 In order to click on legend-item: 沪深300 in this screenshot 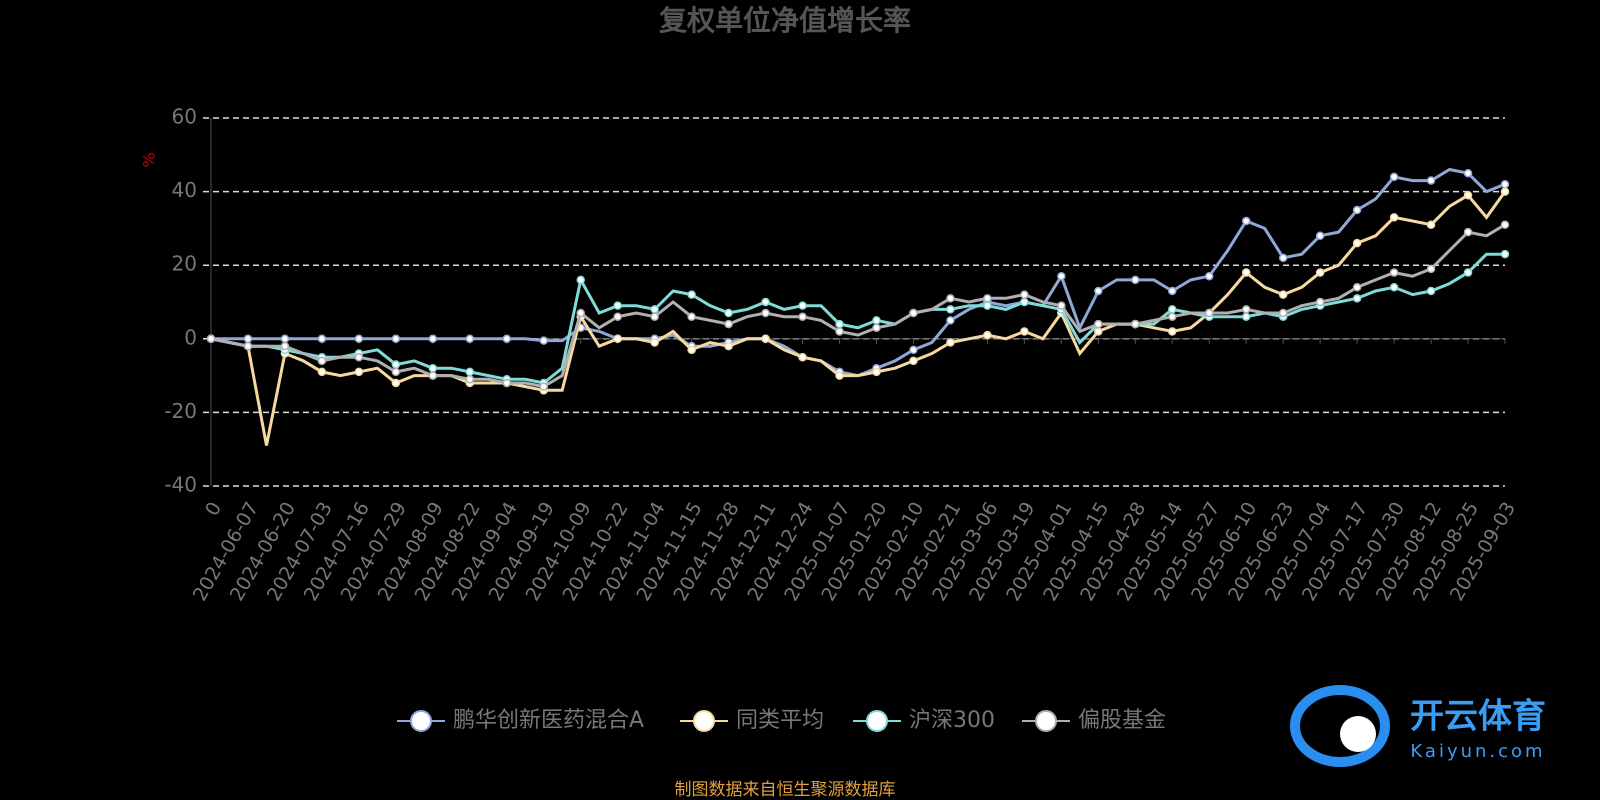, I will do `click(924, 720)`.